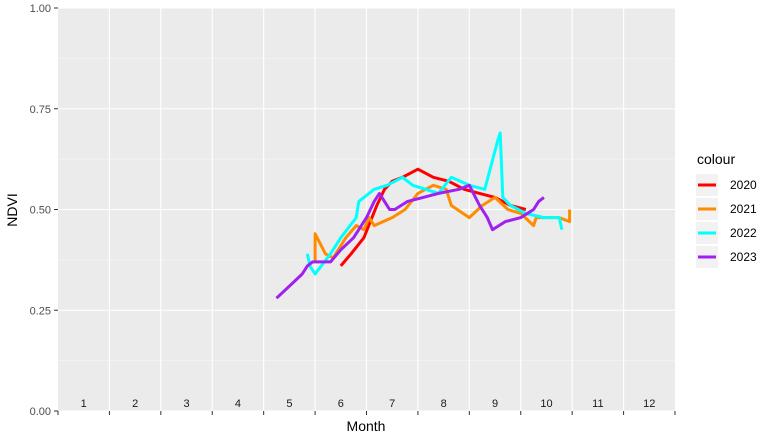  What do you see at coordinates (743, 209) in the screenshot?
I see `legend-label-2021: 2021` at bounding box center [743, 209].